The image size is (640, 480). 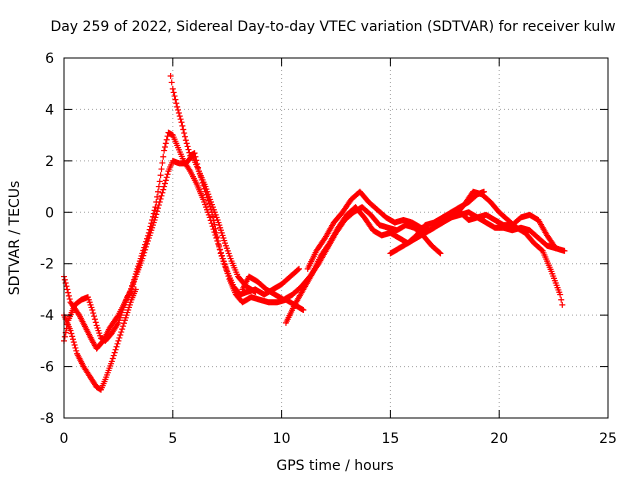 What do you see at coordinates (49, 59) in the screenshot?
I see `y-tick-label: 6` at bounding box center [49, 59].